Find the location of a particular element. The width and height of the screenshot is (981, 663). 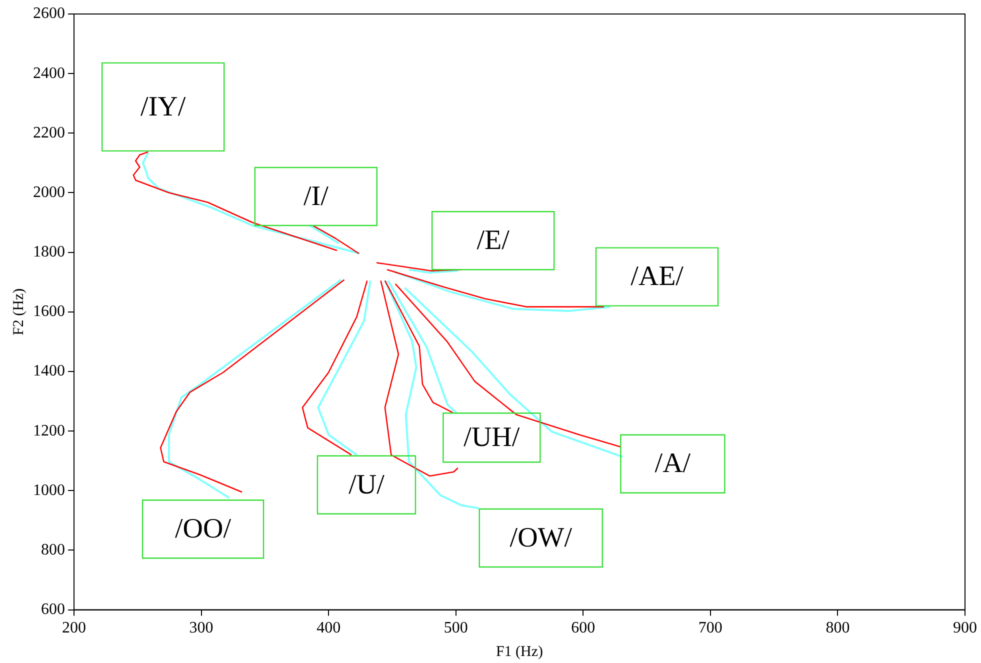

series-label: /IY/ is located at coordinates (163, 106).